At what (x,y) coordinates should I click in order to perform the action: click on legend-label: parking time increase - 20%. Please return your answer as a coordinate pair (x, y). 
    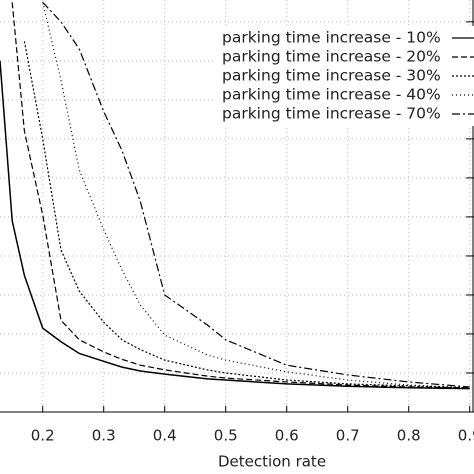
    Looking at the image, I should click on (331, 57).